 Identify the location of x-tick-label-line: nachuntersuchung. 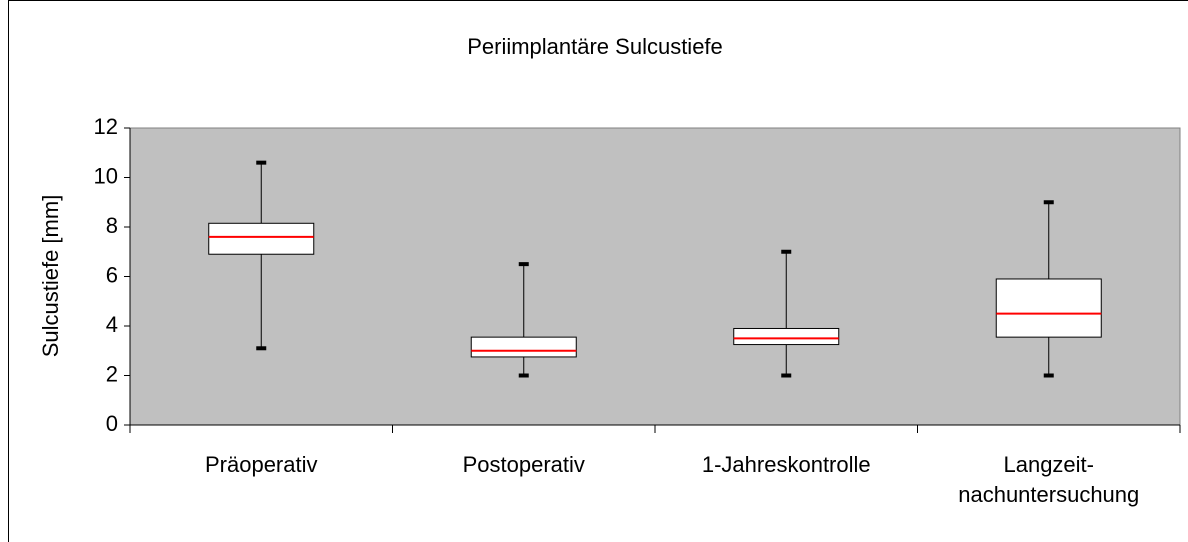
(1048, 494).